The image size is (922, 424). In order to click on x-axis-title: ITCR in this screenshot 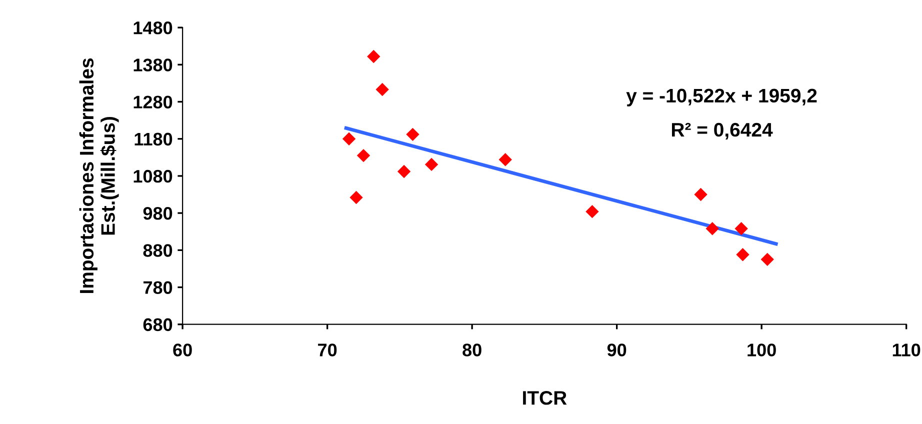, I will do `click(545, 398)`.